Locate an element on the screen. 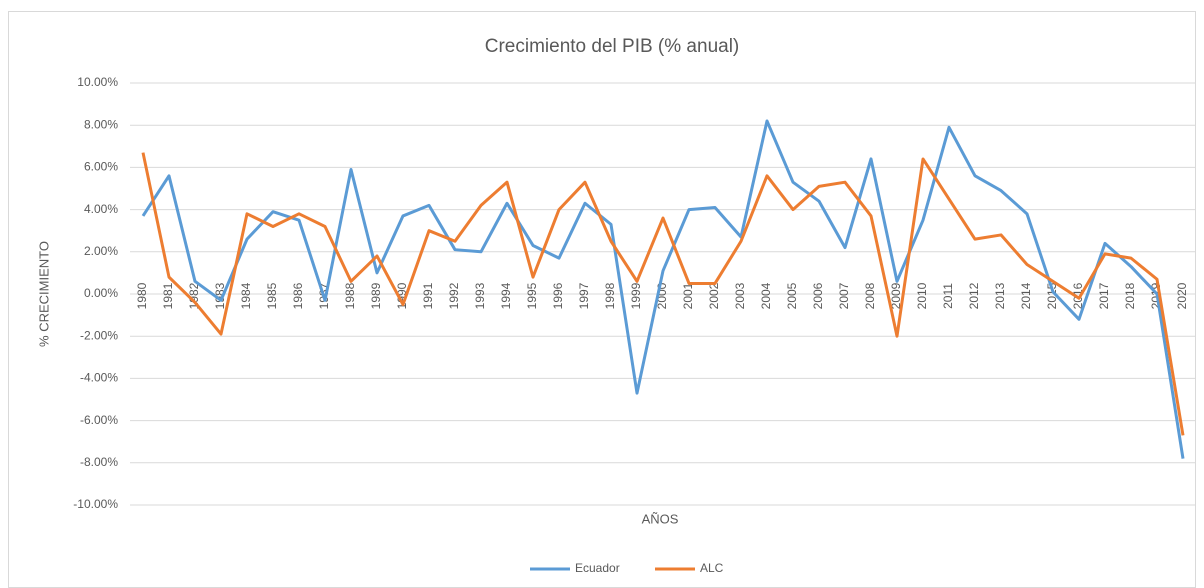 This screenshot has width=1204, height=588. x-tick-label: 1981 is located at coordinates (168, 295).